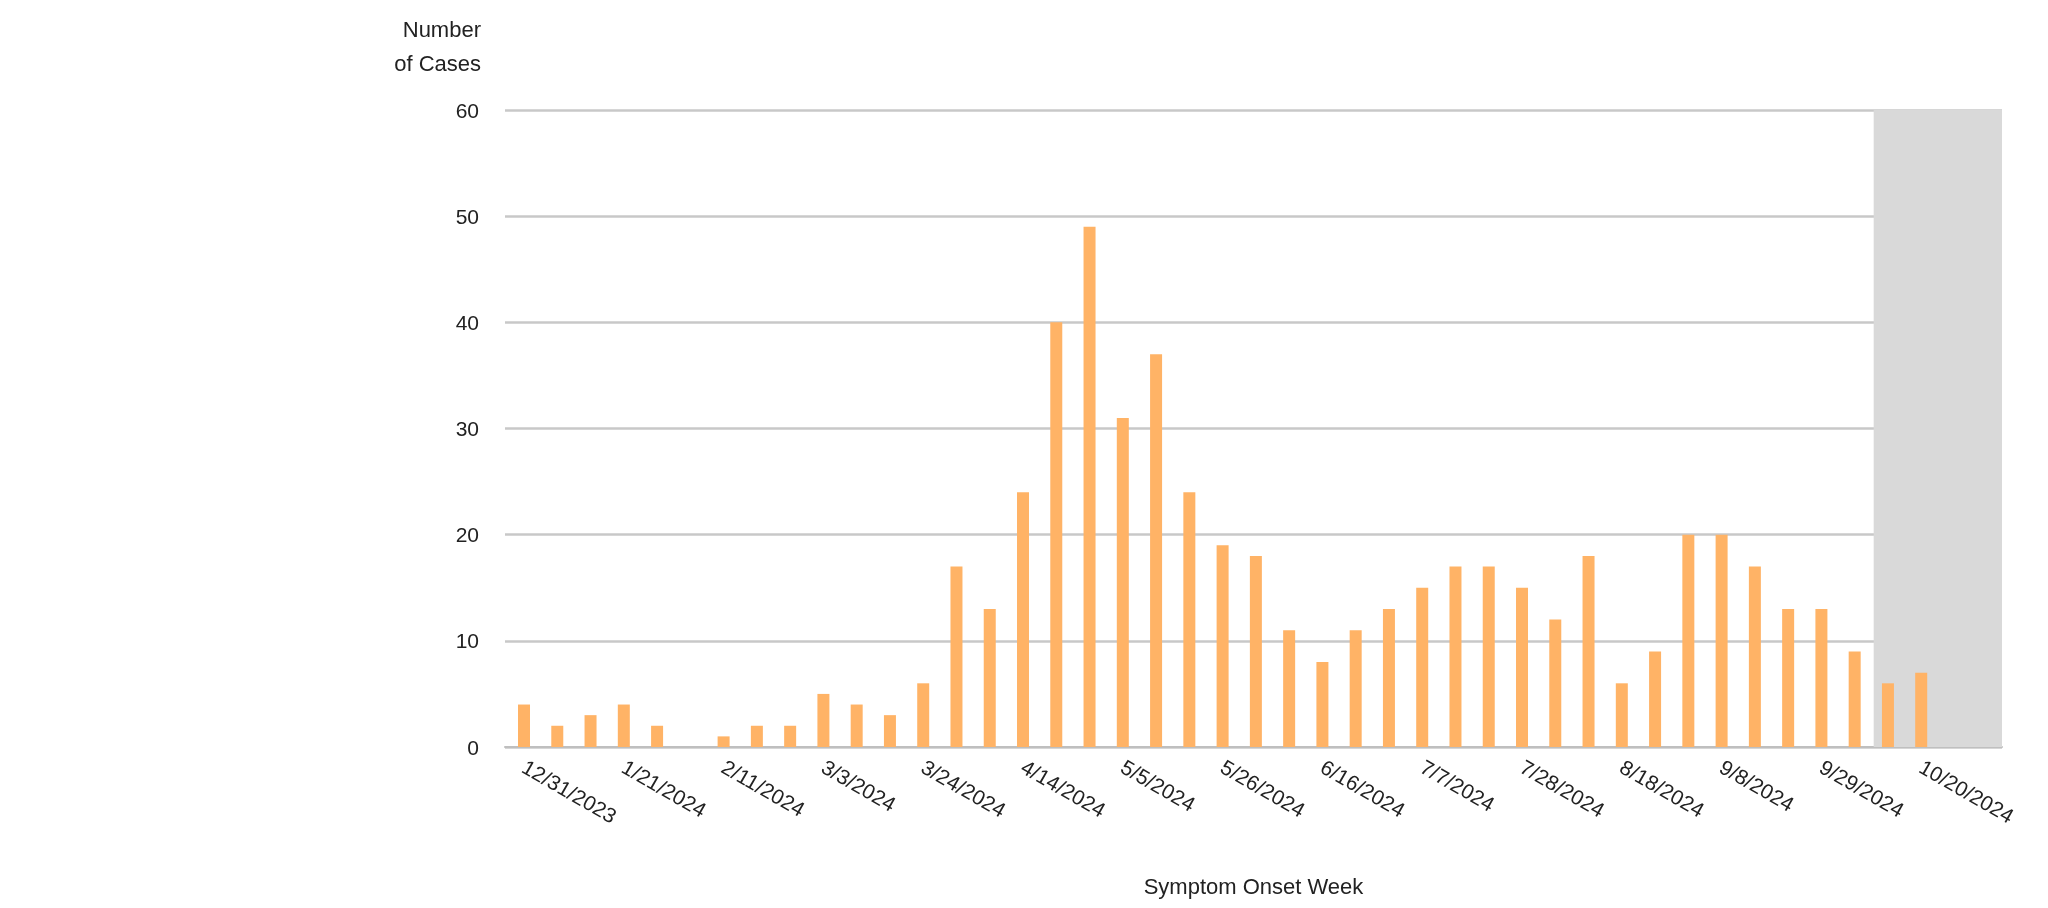 This screenshot has height=908, width=2048. What do you see at coordinates (467, 322) in the screenshot?
I see `y-tick-label: 40` at bounding box center [467, 322].